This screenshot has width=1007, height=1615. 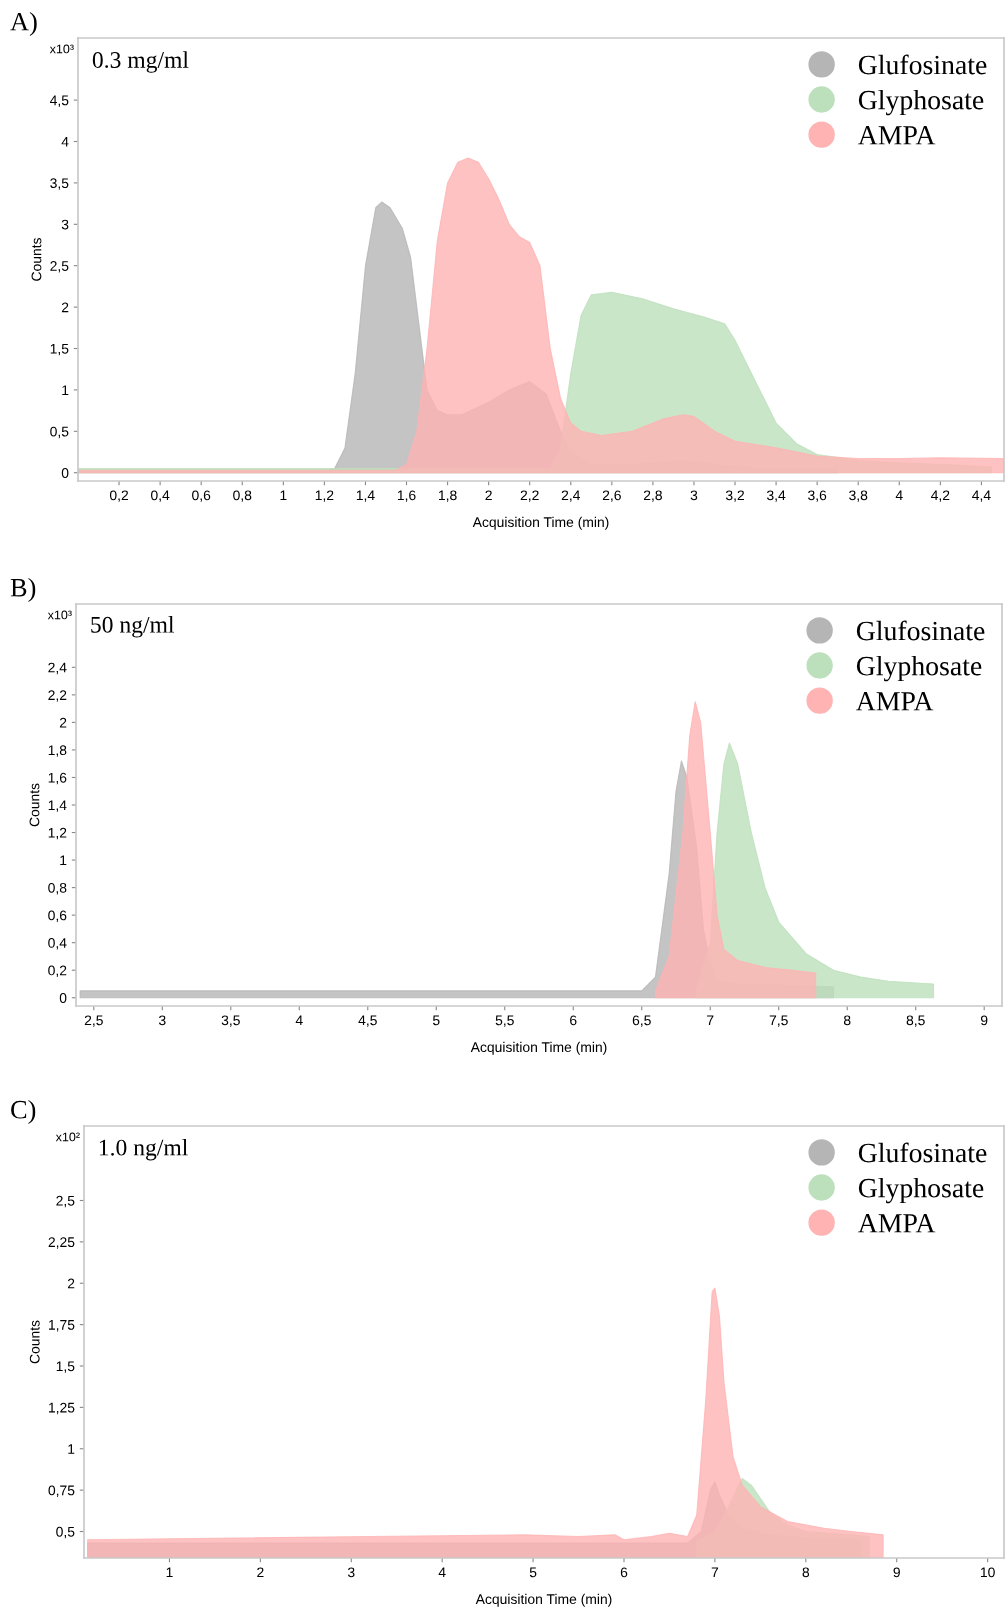 What do you see at coordinates (447, 496) in the screenshot?
I see `x-tick-label: 1,8` at bounding box center [447, 496].